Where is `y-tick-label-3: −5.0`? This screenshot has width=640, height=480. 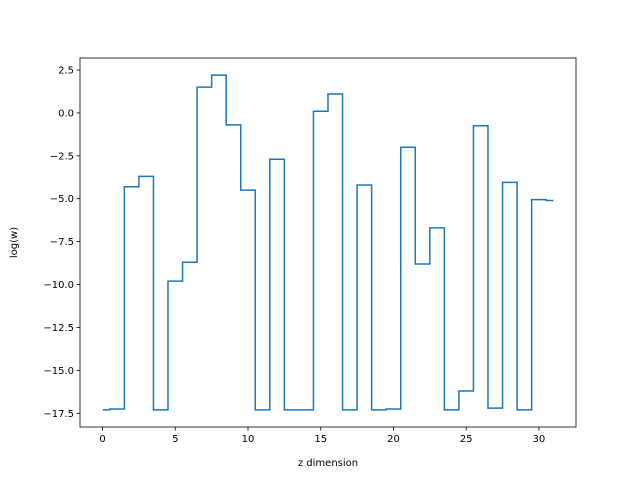
y-tick-label-3: −5.0 is located at coordinates (62, 199).